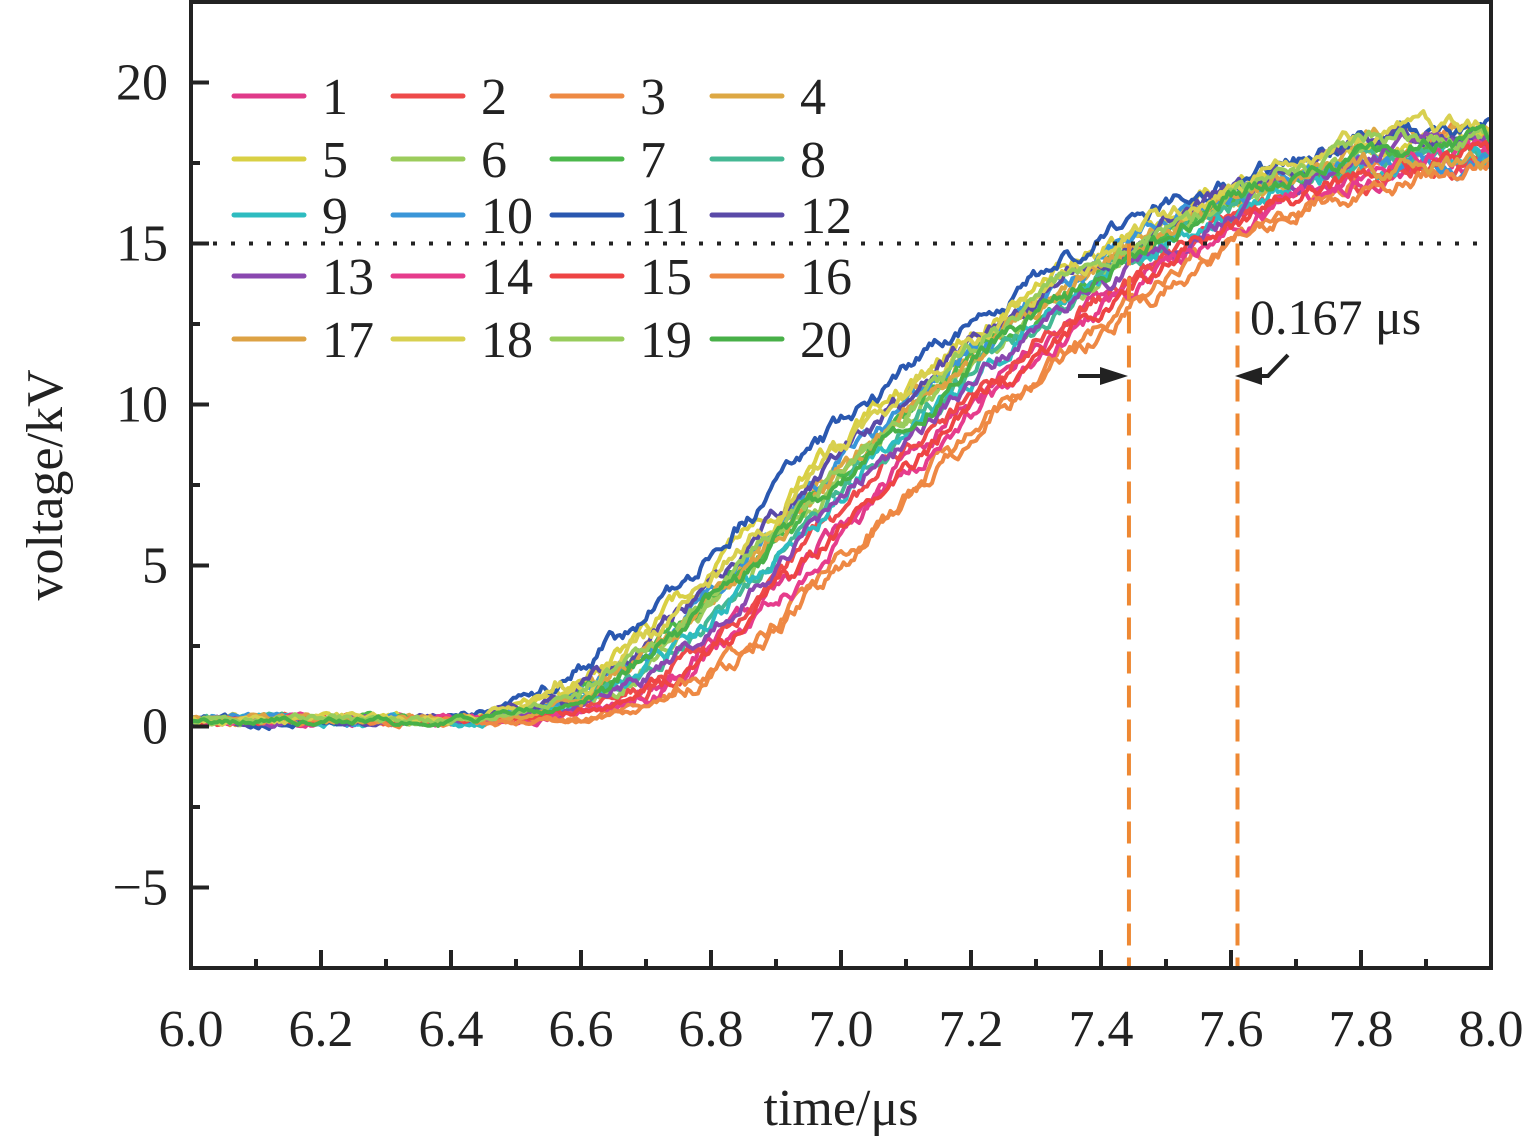 The width and height of the screenshot is (1535, 1148). I want to click on legend-label: 11, so click(665, 216).